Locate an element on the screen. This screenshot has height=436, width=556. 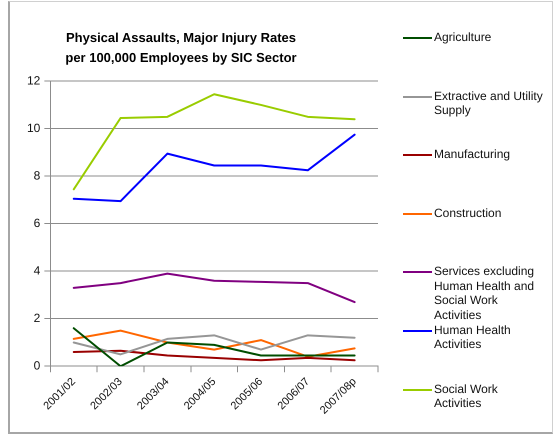
y-tick-label: 8 is located at coordinates (37, 175).